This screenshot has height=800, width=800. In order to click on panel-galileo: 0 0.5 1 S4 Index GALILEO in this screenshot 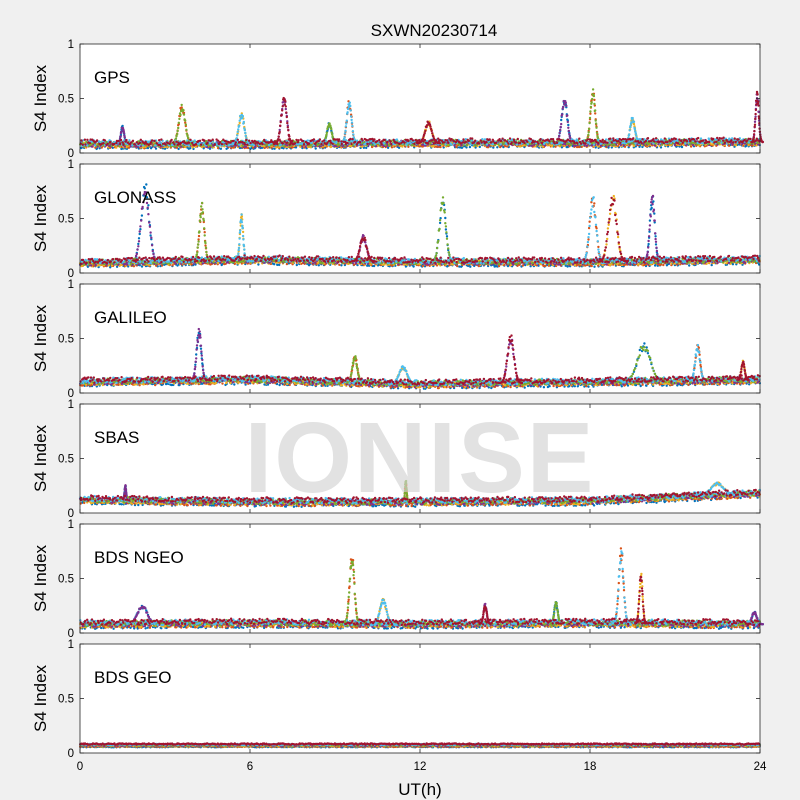, I will do `click(396, 339)`.